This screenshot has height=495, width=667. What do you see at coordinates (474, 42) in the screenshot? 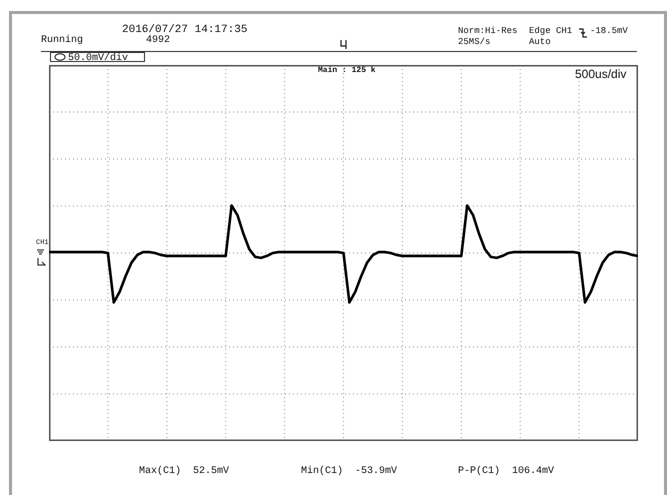
I see `text: 25MS/s` at bounding box center [474, 42].